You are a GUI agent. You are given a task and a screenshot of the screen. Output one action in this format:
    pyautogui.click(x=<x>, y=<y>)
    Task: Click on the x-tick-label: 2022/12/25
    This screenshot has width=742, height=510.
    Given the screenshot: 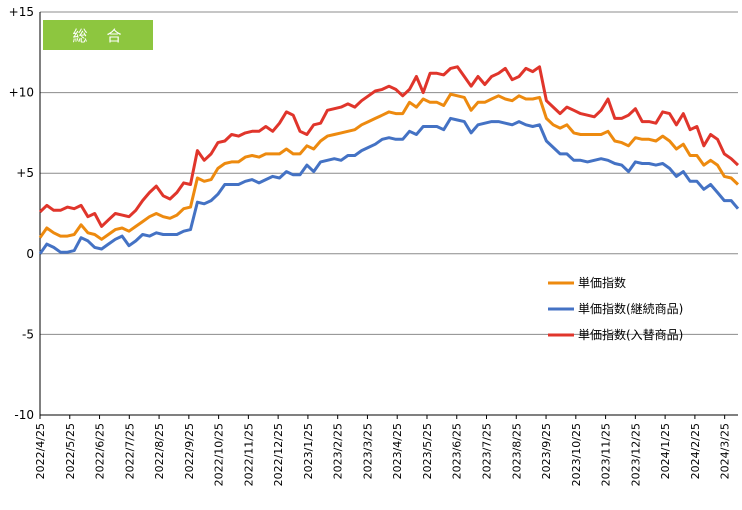 What is the action you would take?
    pyautogui.click(x=278, y=454)
    